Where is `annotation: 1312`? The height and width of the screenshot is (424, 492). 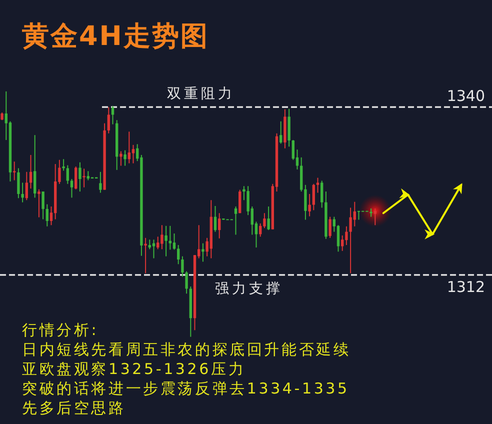 annotation: 1312 is located at coordinates (465, 287).